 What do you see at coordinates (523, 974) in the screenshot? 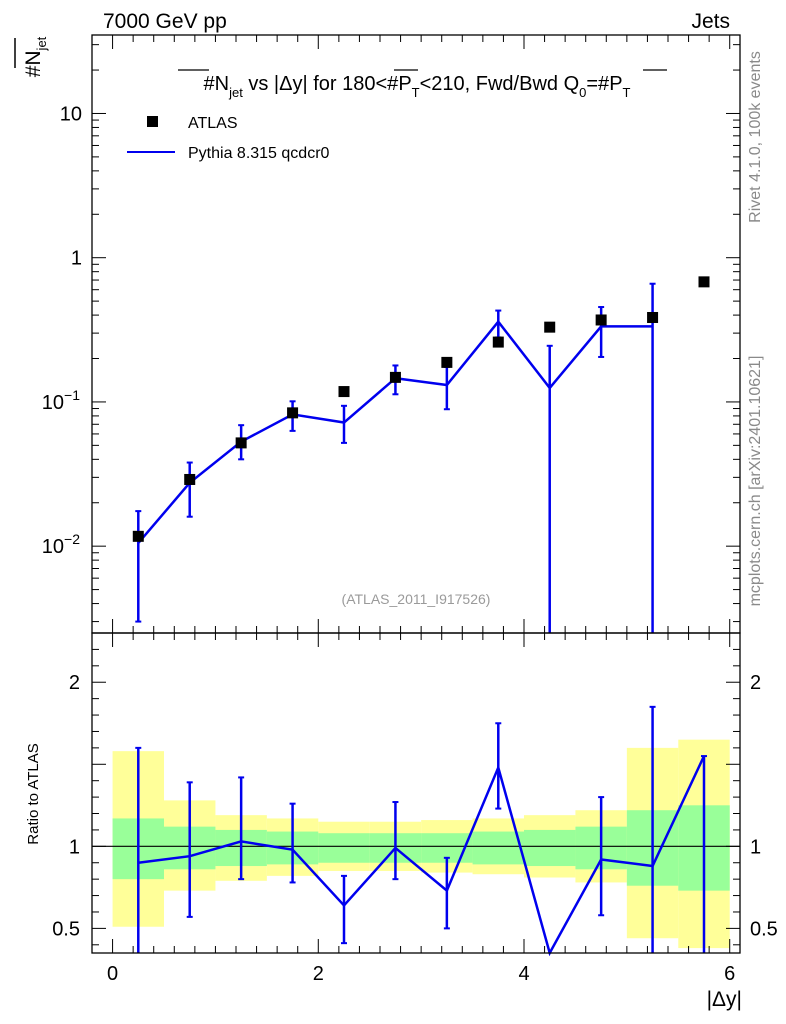
I see `x-tick-label: 4` at bounding box center [523, 974].